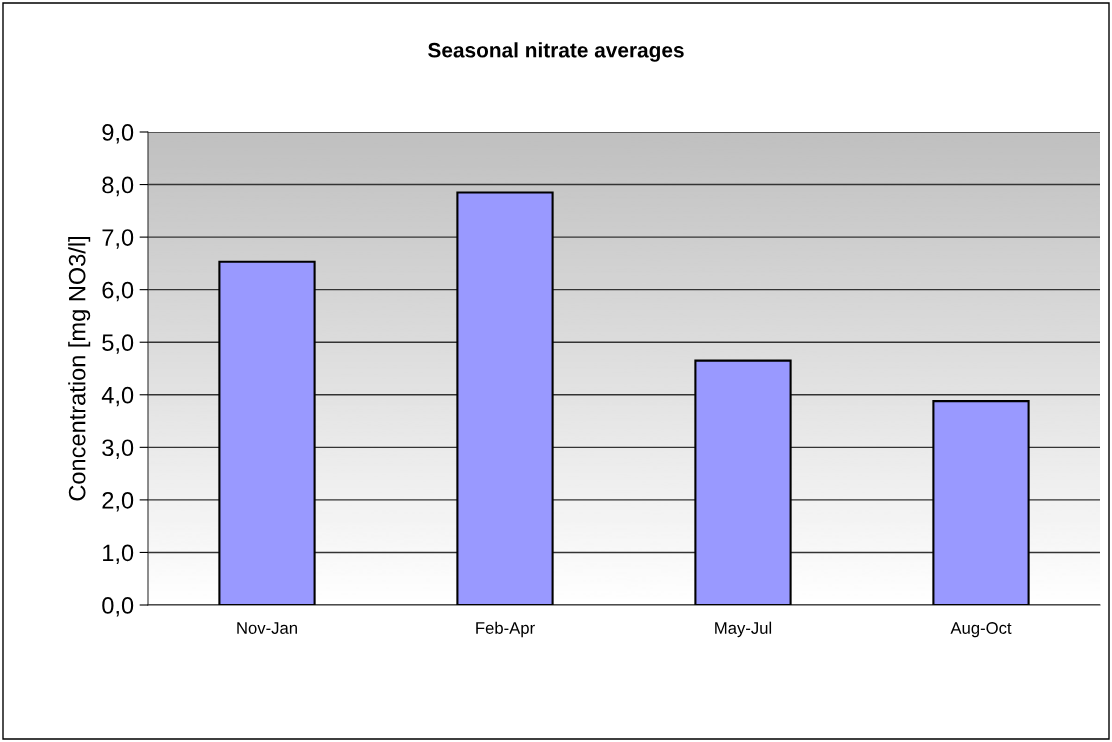 The image size is (1112, 742). What do you see at coordinates (267, 628) in the screenshot?
I see `x-tick-label: Nov-Jan` at bounding box center [267, 628].